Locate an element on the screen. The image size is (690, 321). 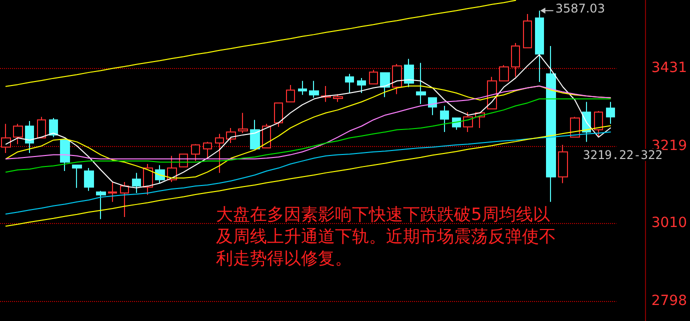
annotation: 大盘在多因素影响下快速下跌跌破5周均线以及周线上升通道下轨。近期市场震荡反弹使不利走势得以修复。 is located at coordinates (386, 237).